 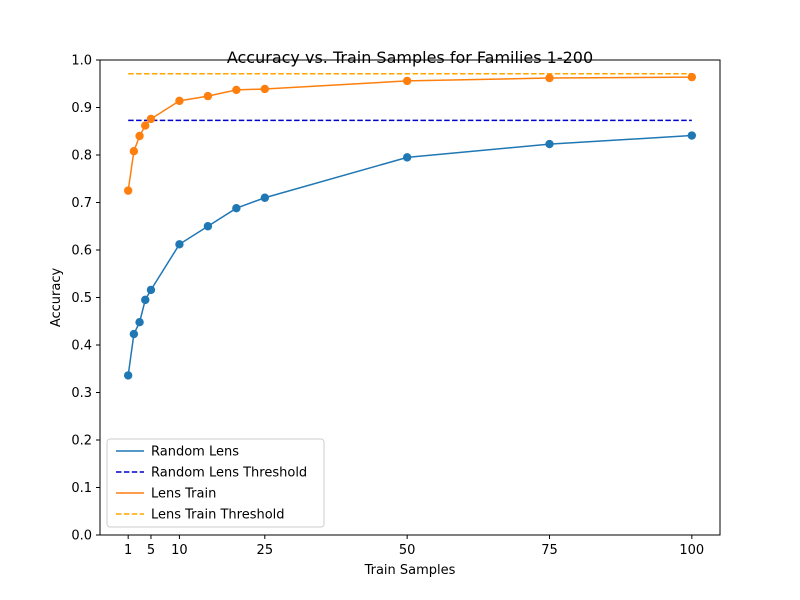 I want to click on legend-label: Lens Train, so click(x=183, y=494).